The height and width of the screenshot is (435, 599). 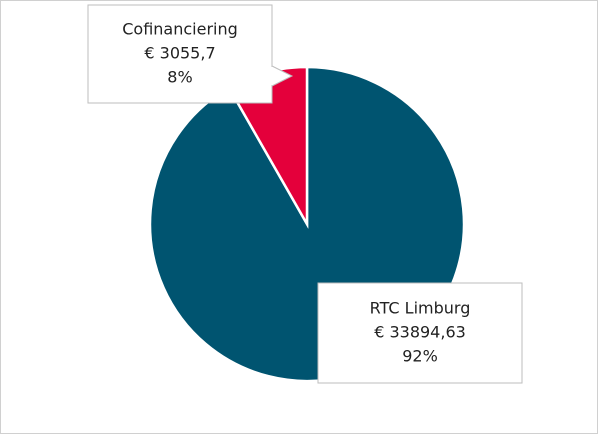 I want to click on data-label-percent: 92%, so click(x=420, y=356).